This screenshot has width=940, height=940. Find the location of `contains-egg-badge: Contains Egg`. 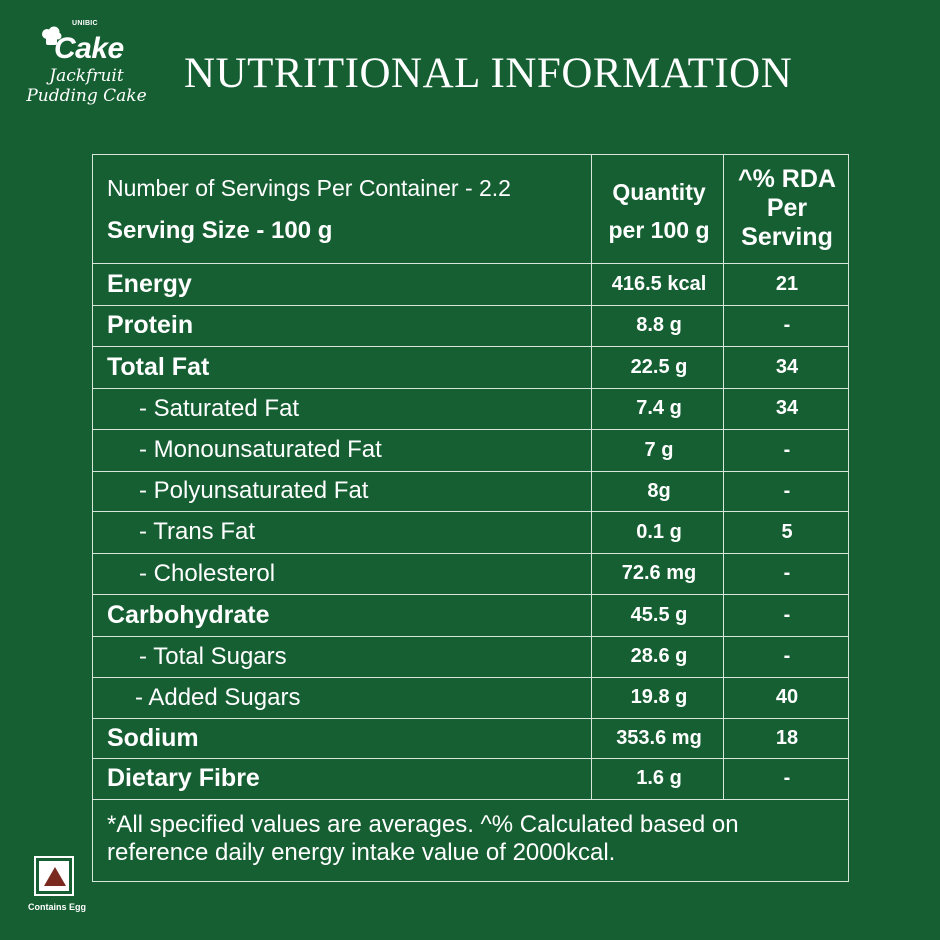

contains-egg-badge: Contains Egg is located at coordinates (57, 887).